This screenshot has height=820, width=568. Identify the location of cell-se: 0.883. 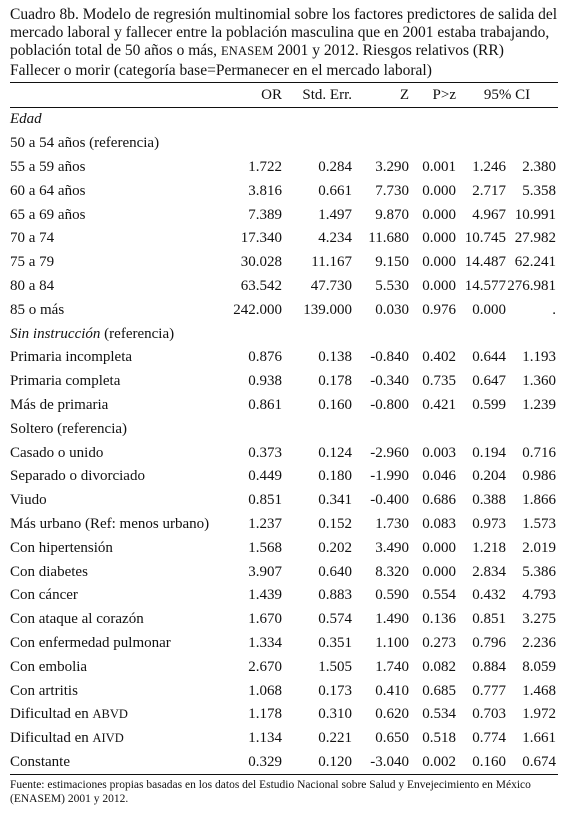
(335, 595).